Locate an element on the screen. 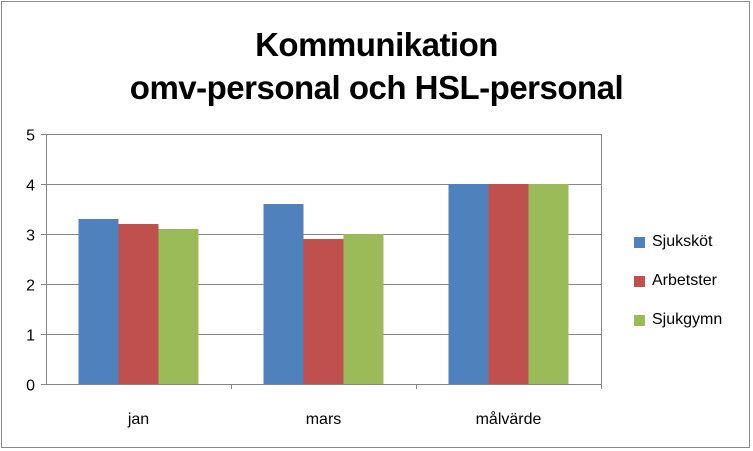  legend-item-sjukskot: Sjuksköt is located at coordinates (678, 242).